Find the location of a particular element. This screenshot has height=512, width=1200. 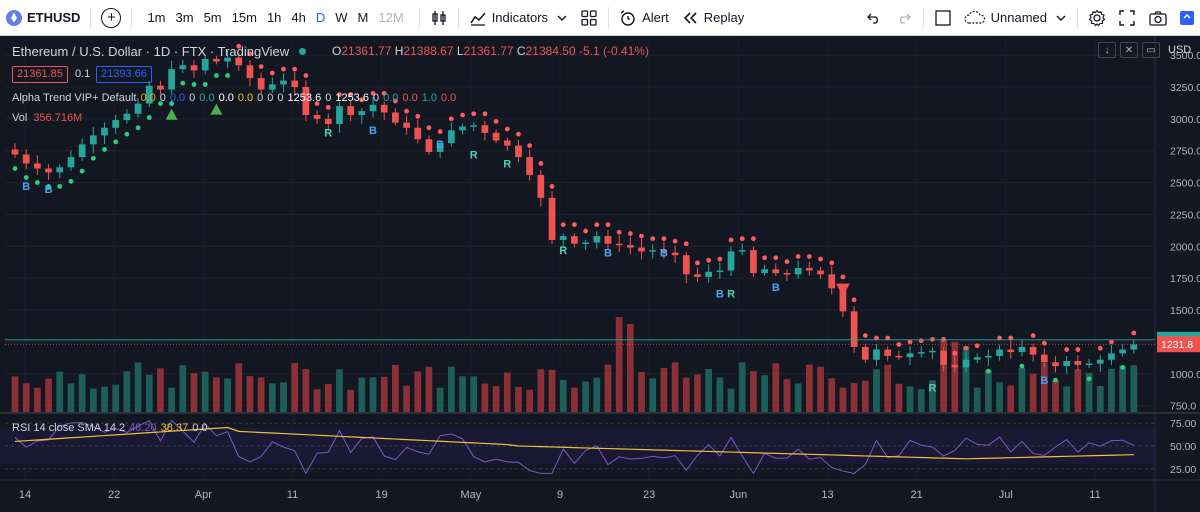

rsi-legend: RSI 14 close SMA 14 2 48.20 38.37 0 0 is located at coordinates (109, 428).